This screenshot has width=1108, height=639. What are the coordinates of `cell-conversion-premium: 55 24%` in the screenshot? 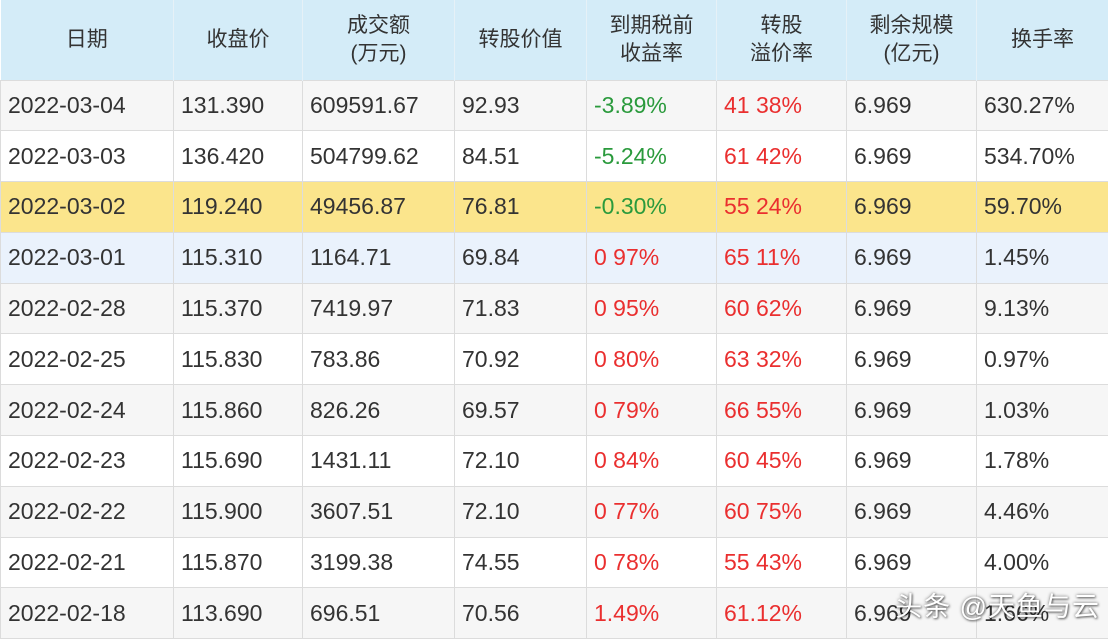 It's located at (782, 207).